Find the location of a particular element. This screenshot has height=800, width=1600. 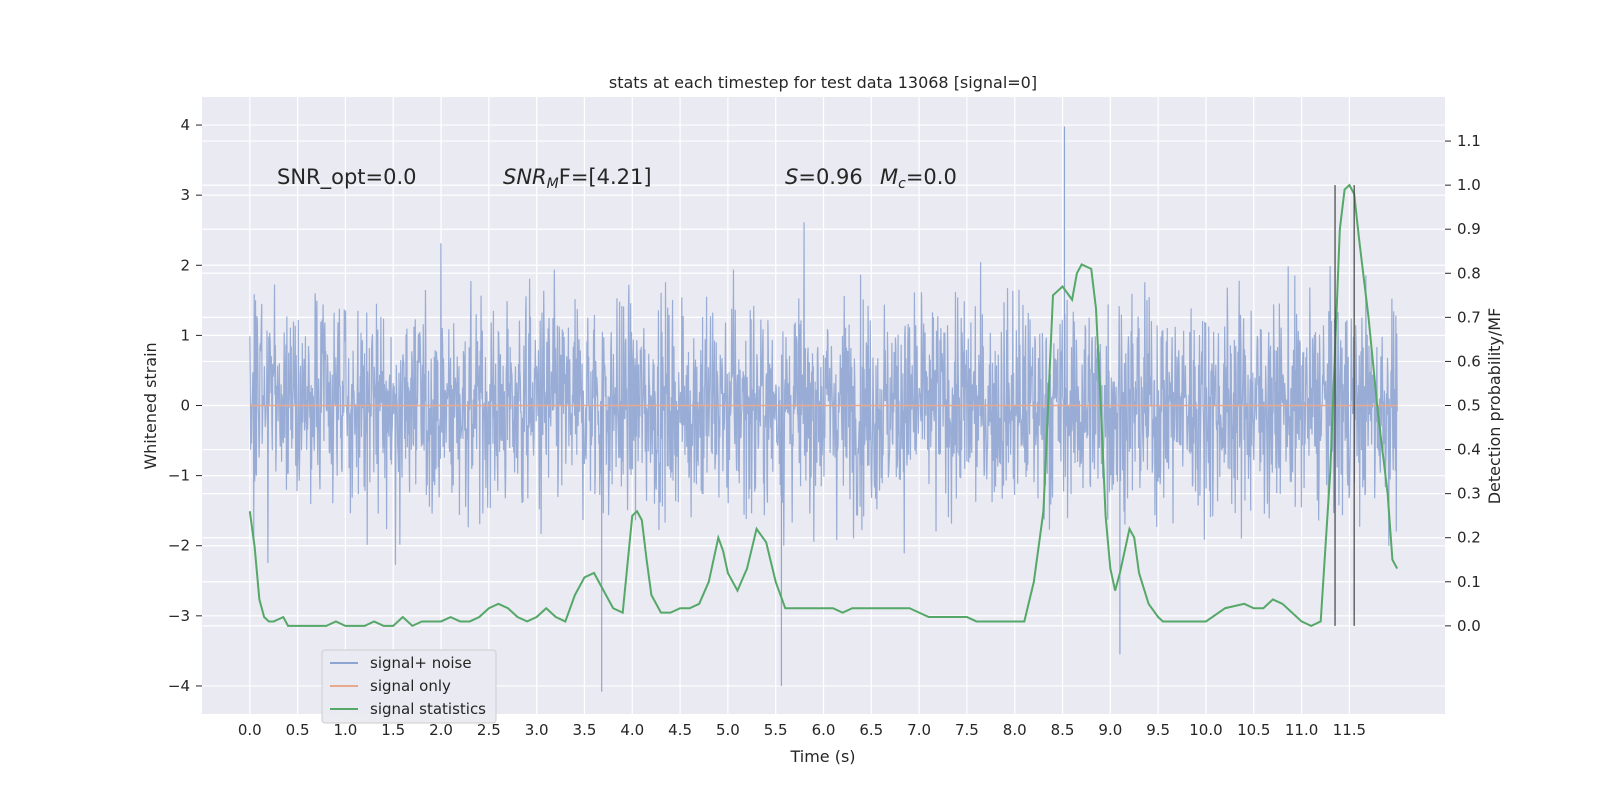

annotation-snr-mf: SNRMF=[4.21] is located at coordinates (577, 178).